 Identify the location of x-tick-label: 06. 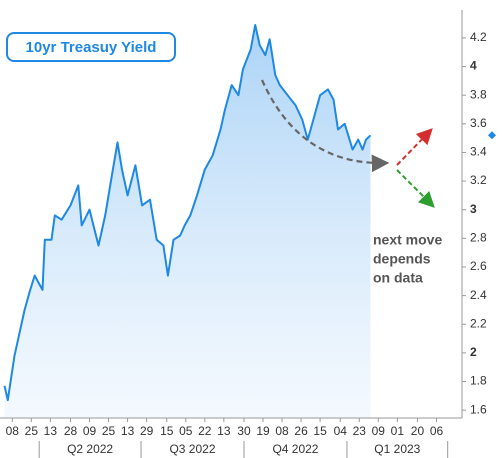
(437, 431).